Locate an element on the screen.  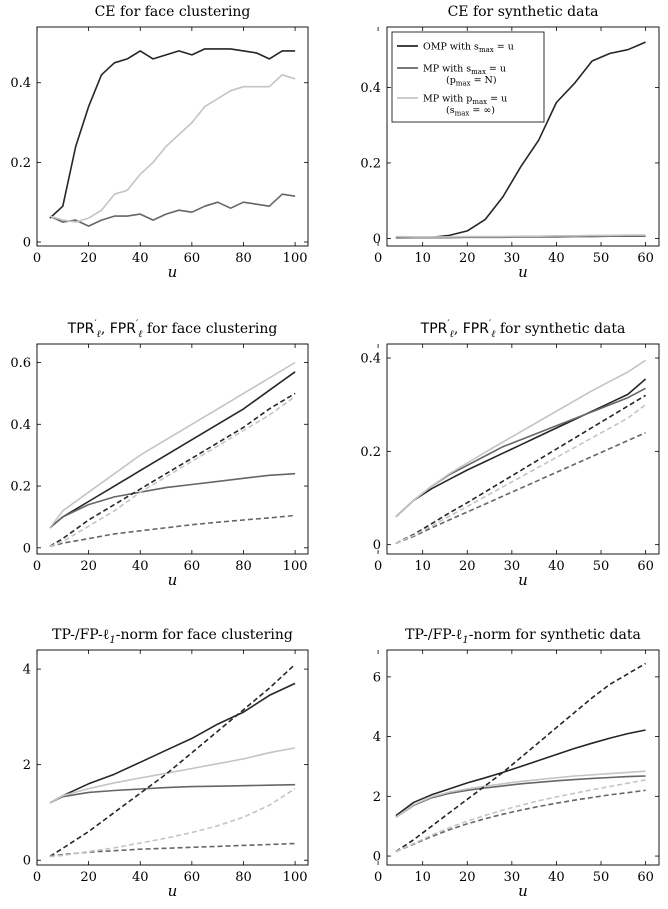
panel-title: TP-/FP-ℓ1-norm for synthetic data is located at coordinates (523, 636).